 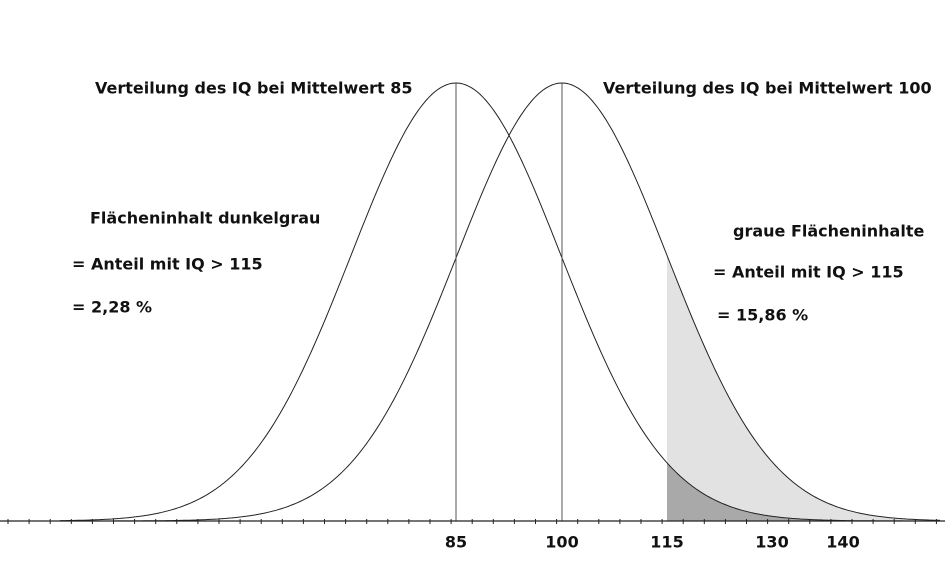 What do you see at coordinates (803, 388) in the screenshot?
I see `light-area` at bounding box center [803, 388].